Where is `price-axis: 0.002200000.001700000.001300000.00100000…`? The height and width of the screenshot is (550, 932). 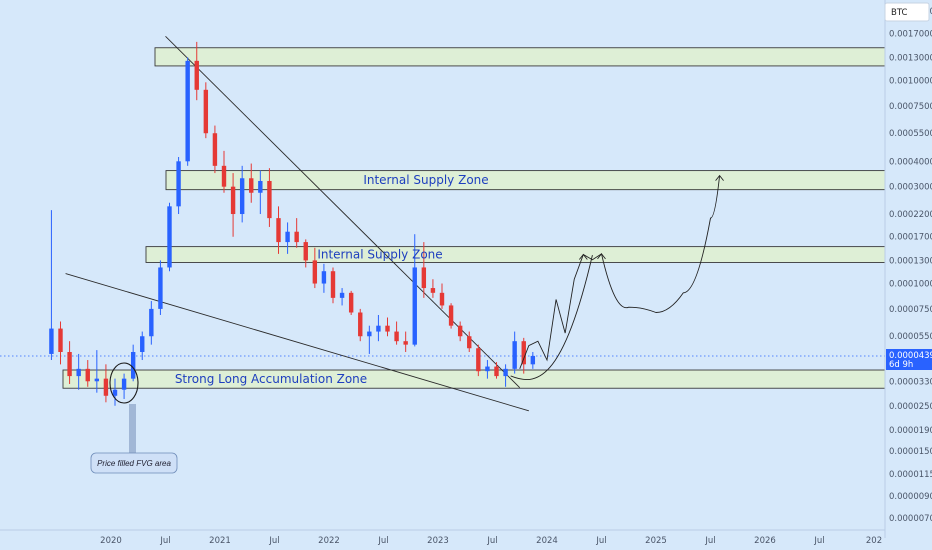 price-axis: 0.002200000.001700000.001300000.00100000… is located at coordinates (908, 269).